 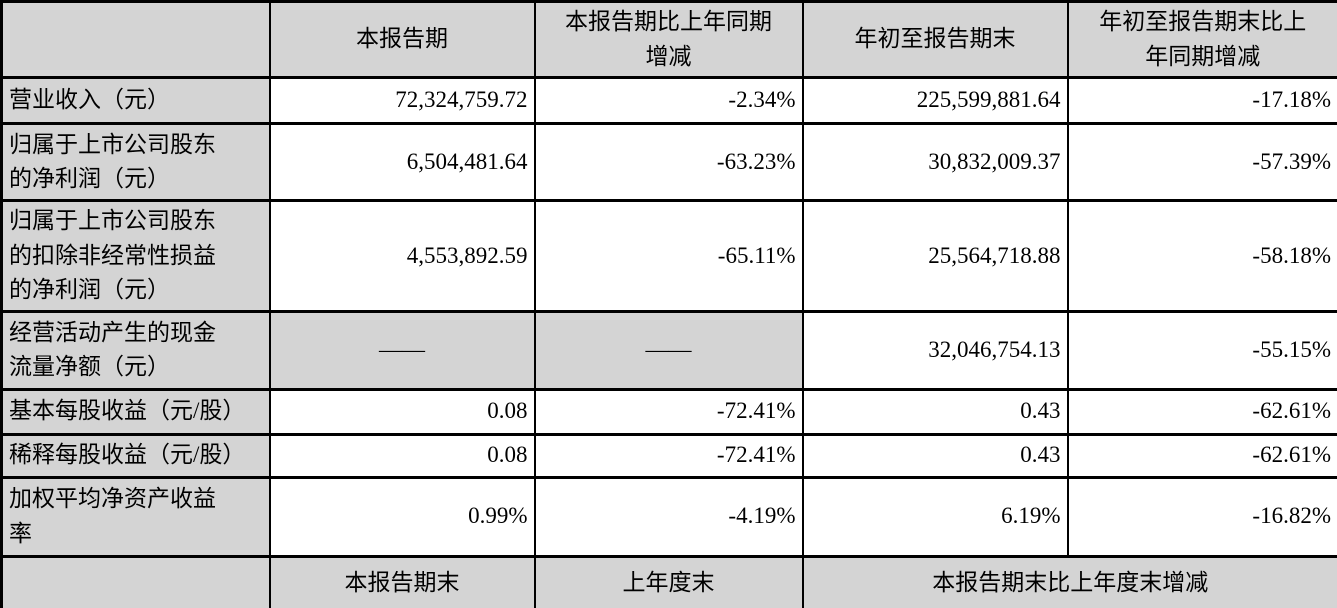 I want to click on value-ytd-change: -16.82%, so click(x=1201, y=516).